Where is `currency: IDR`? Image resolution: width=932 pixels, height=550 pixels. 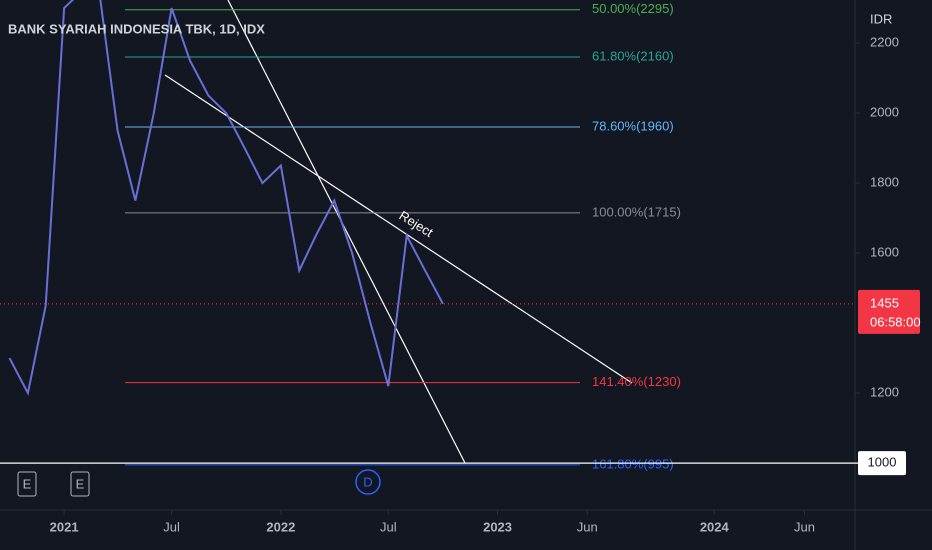
currency: IDR is located at coordinates (881, 18).